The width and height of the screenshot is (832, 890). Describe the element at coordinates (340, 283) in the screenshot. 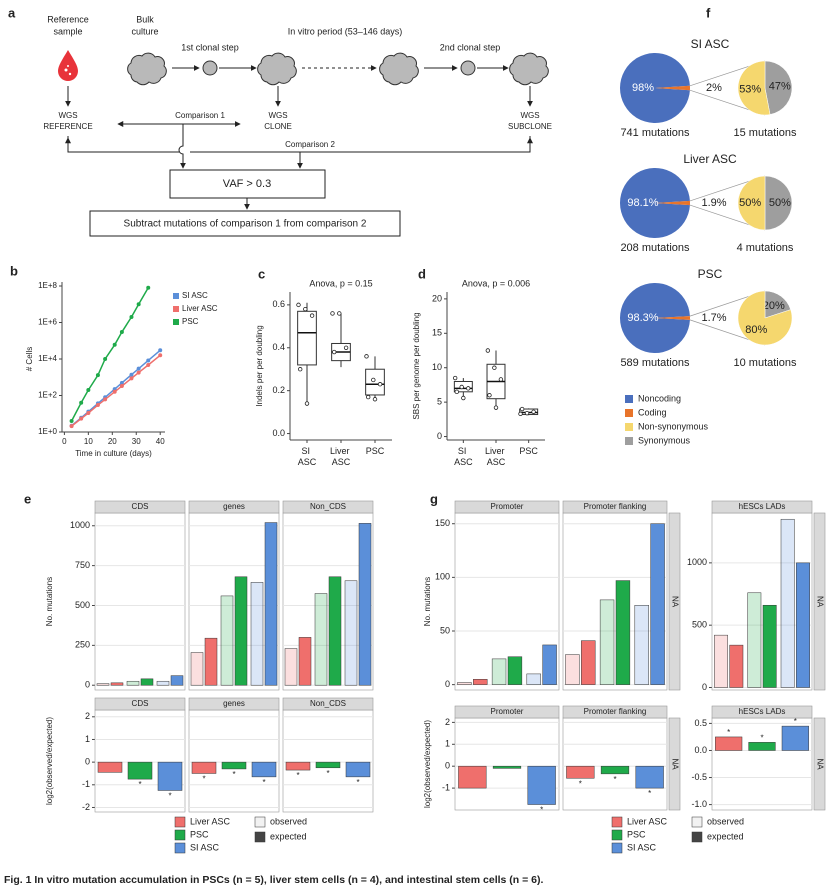

I see `annotation: Anova, p = 0.15` at that location.